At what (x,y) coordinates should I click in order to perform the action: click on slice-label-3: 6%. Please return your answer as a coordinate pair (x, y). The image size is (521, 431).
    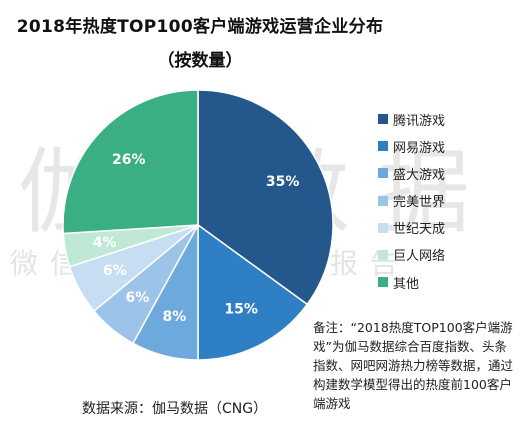
    Looking at the image, I should click on (138, 298).